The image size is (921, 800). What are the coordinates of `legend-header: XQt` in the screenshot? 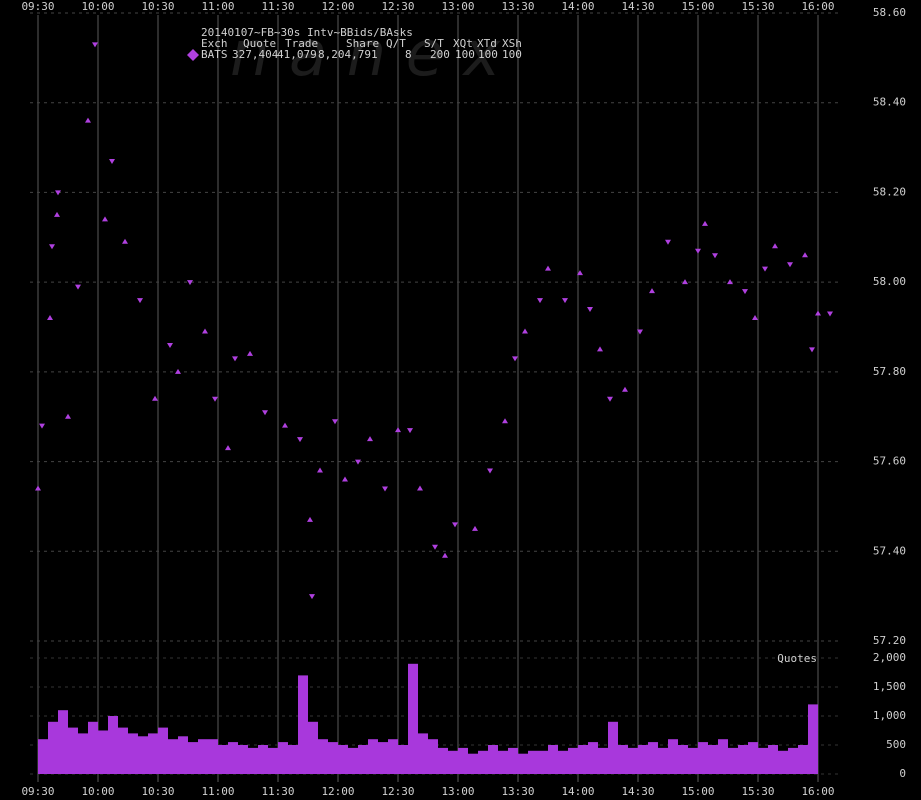 It's located at (463, 43).